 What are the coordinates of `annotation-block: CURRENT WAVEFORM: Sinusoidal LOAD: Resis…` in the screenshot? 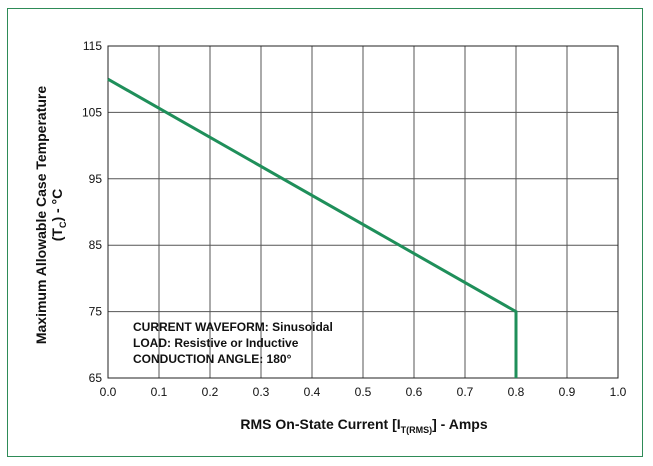 It's located at (233, 343).